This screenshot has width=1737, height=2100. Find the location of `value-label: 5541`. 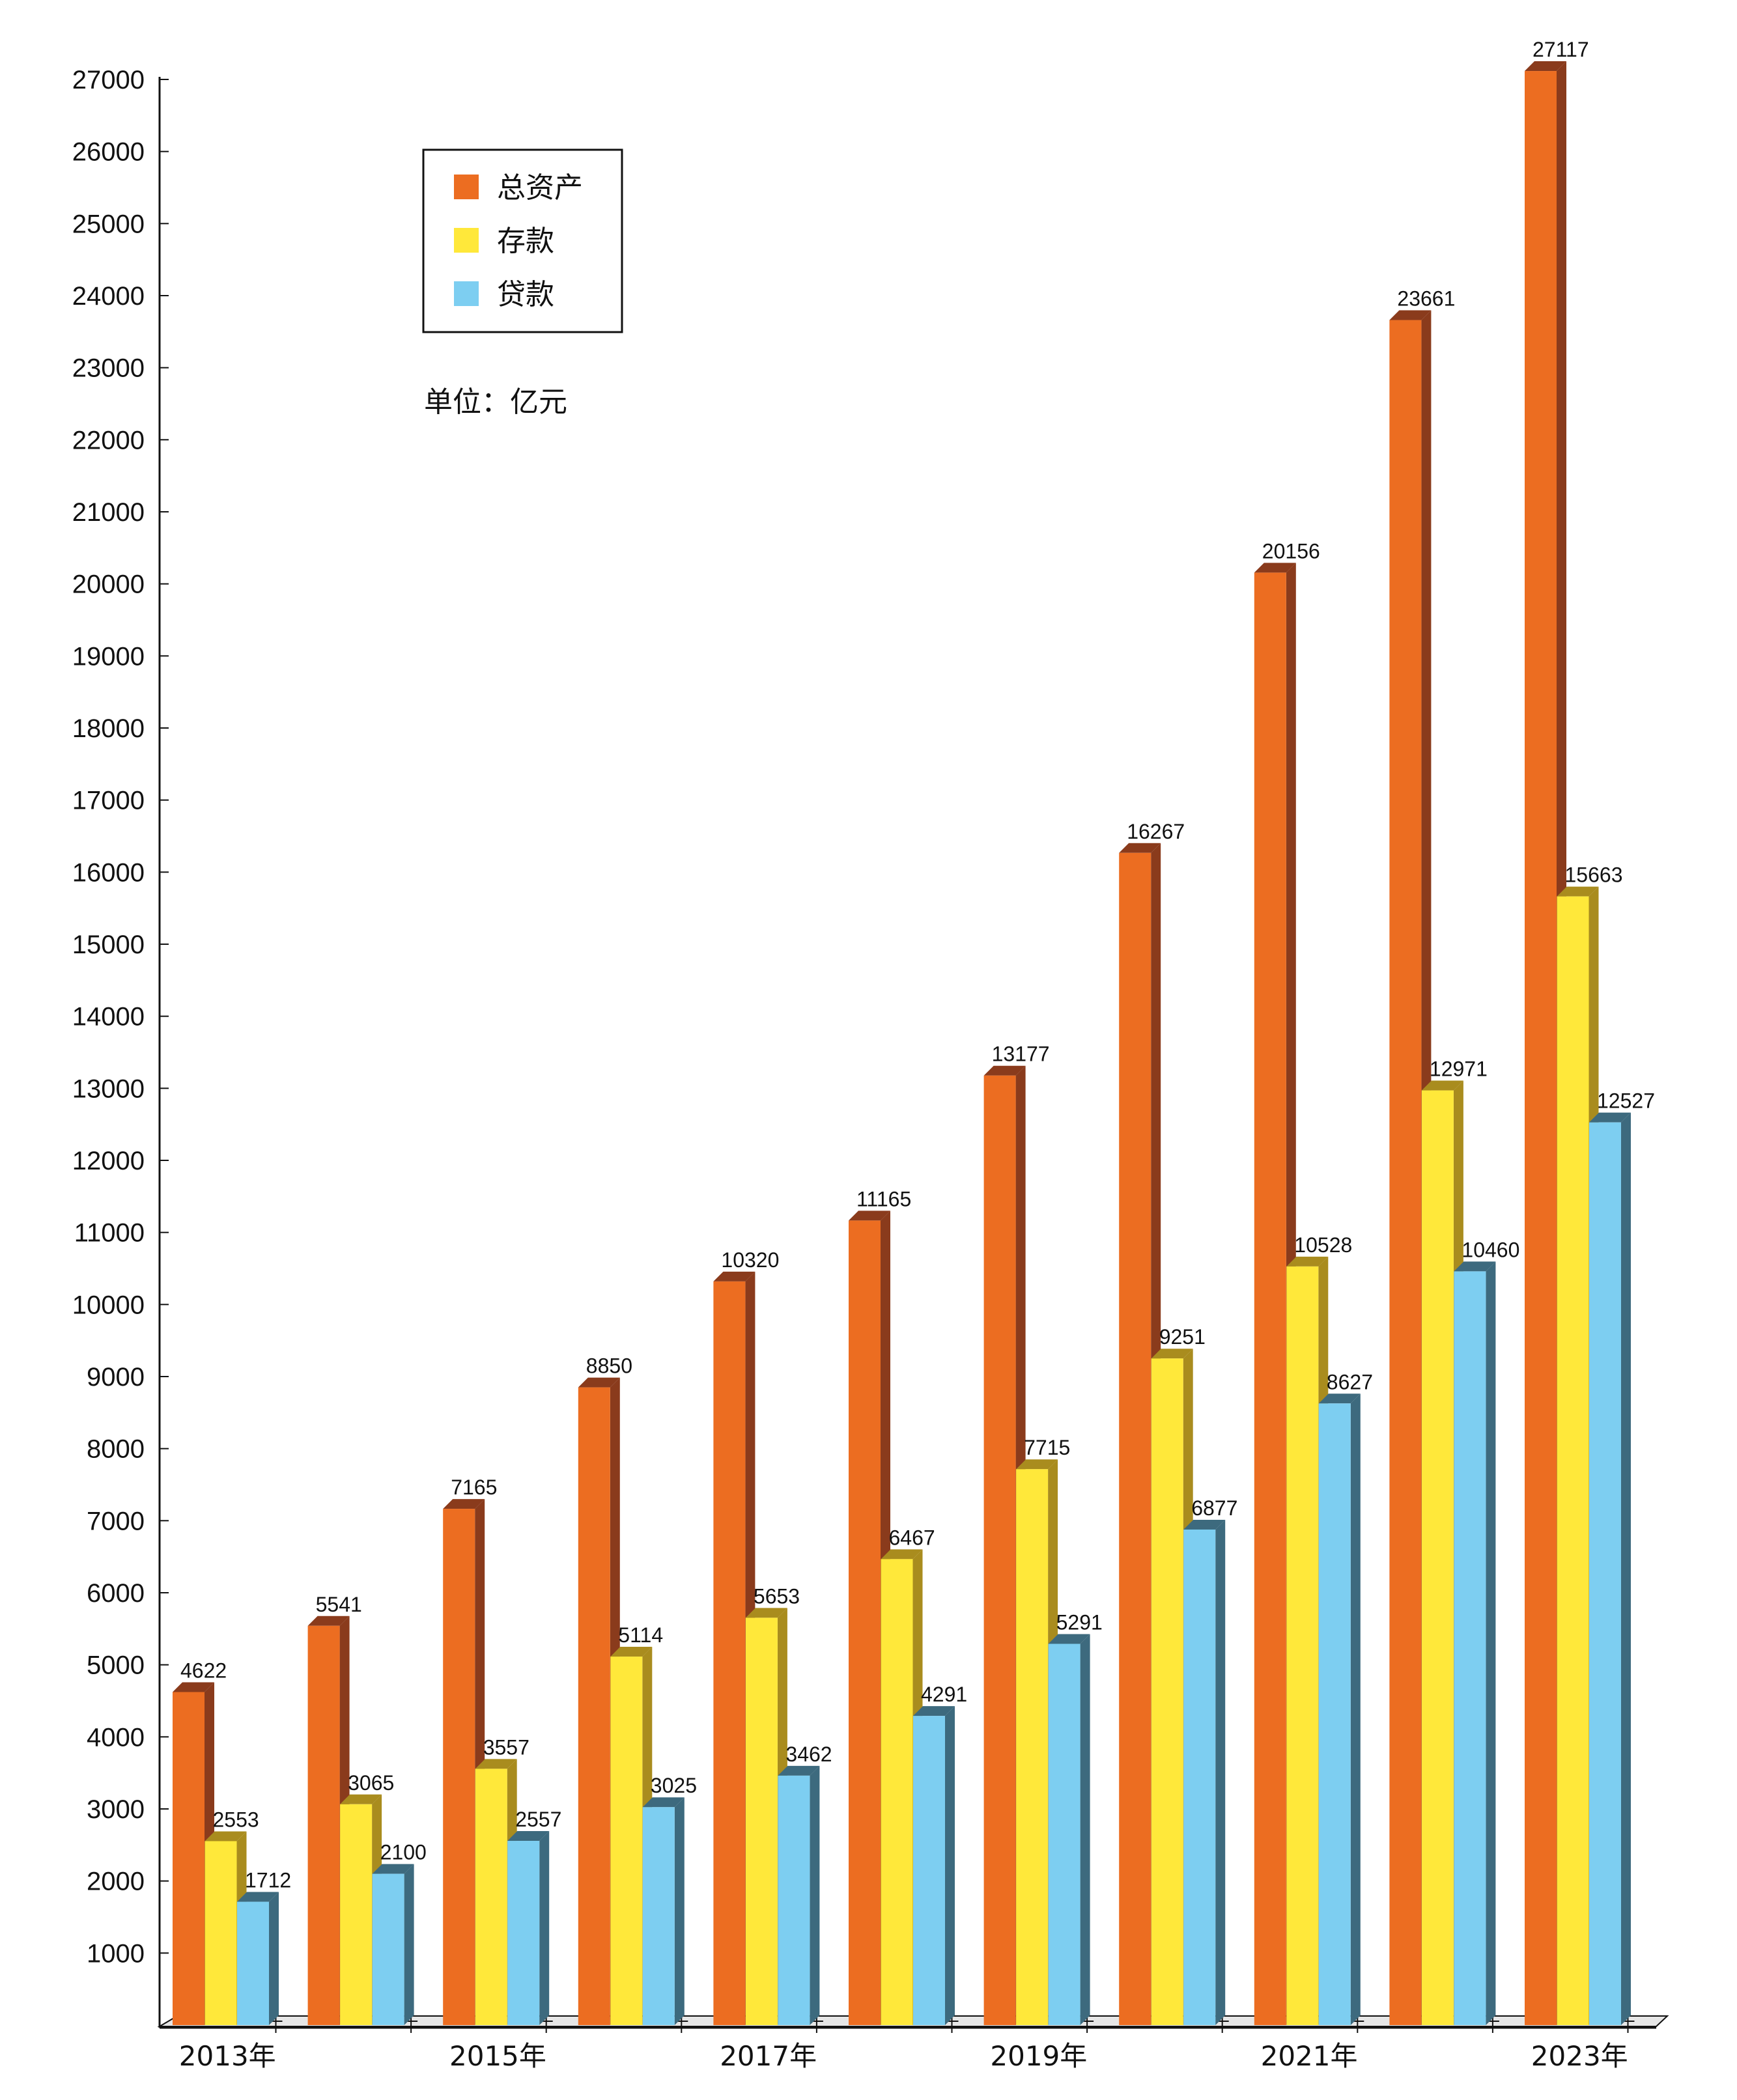

value-label: 5541 is located at coordinates (339, 1605).